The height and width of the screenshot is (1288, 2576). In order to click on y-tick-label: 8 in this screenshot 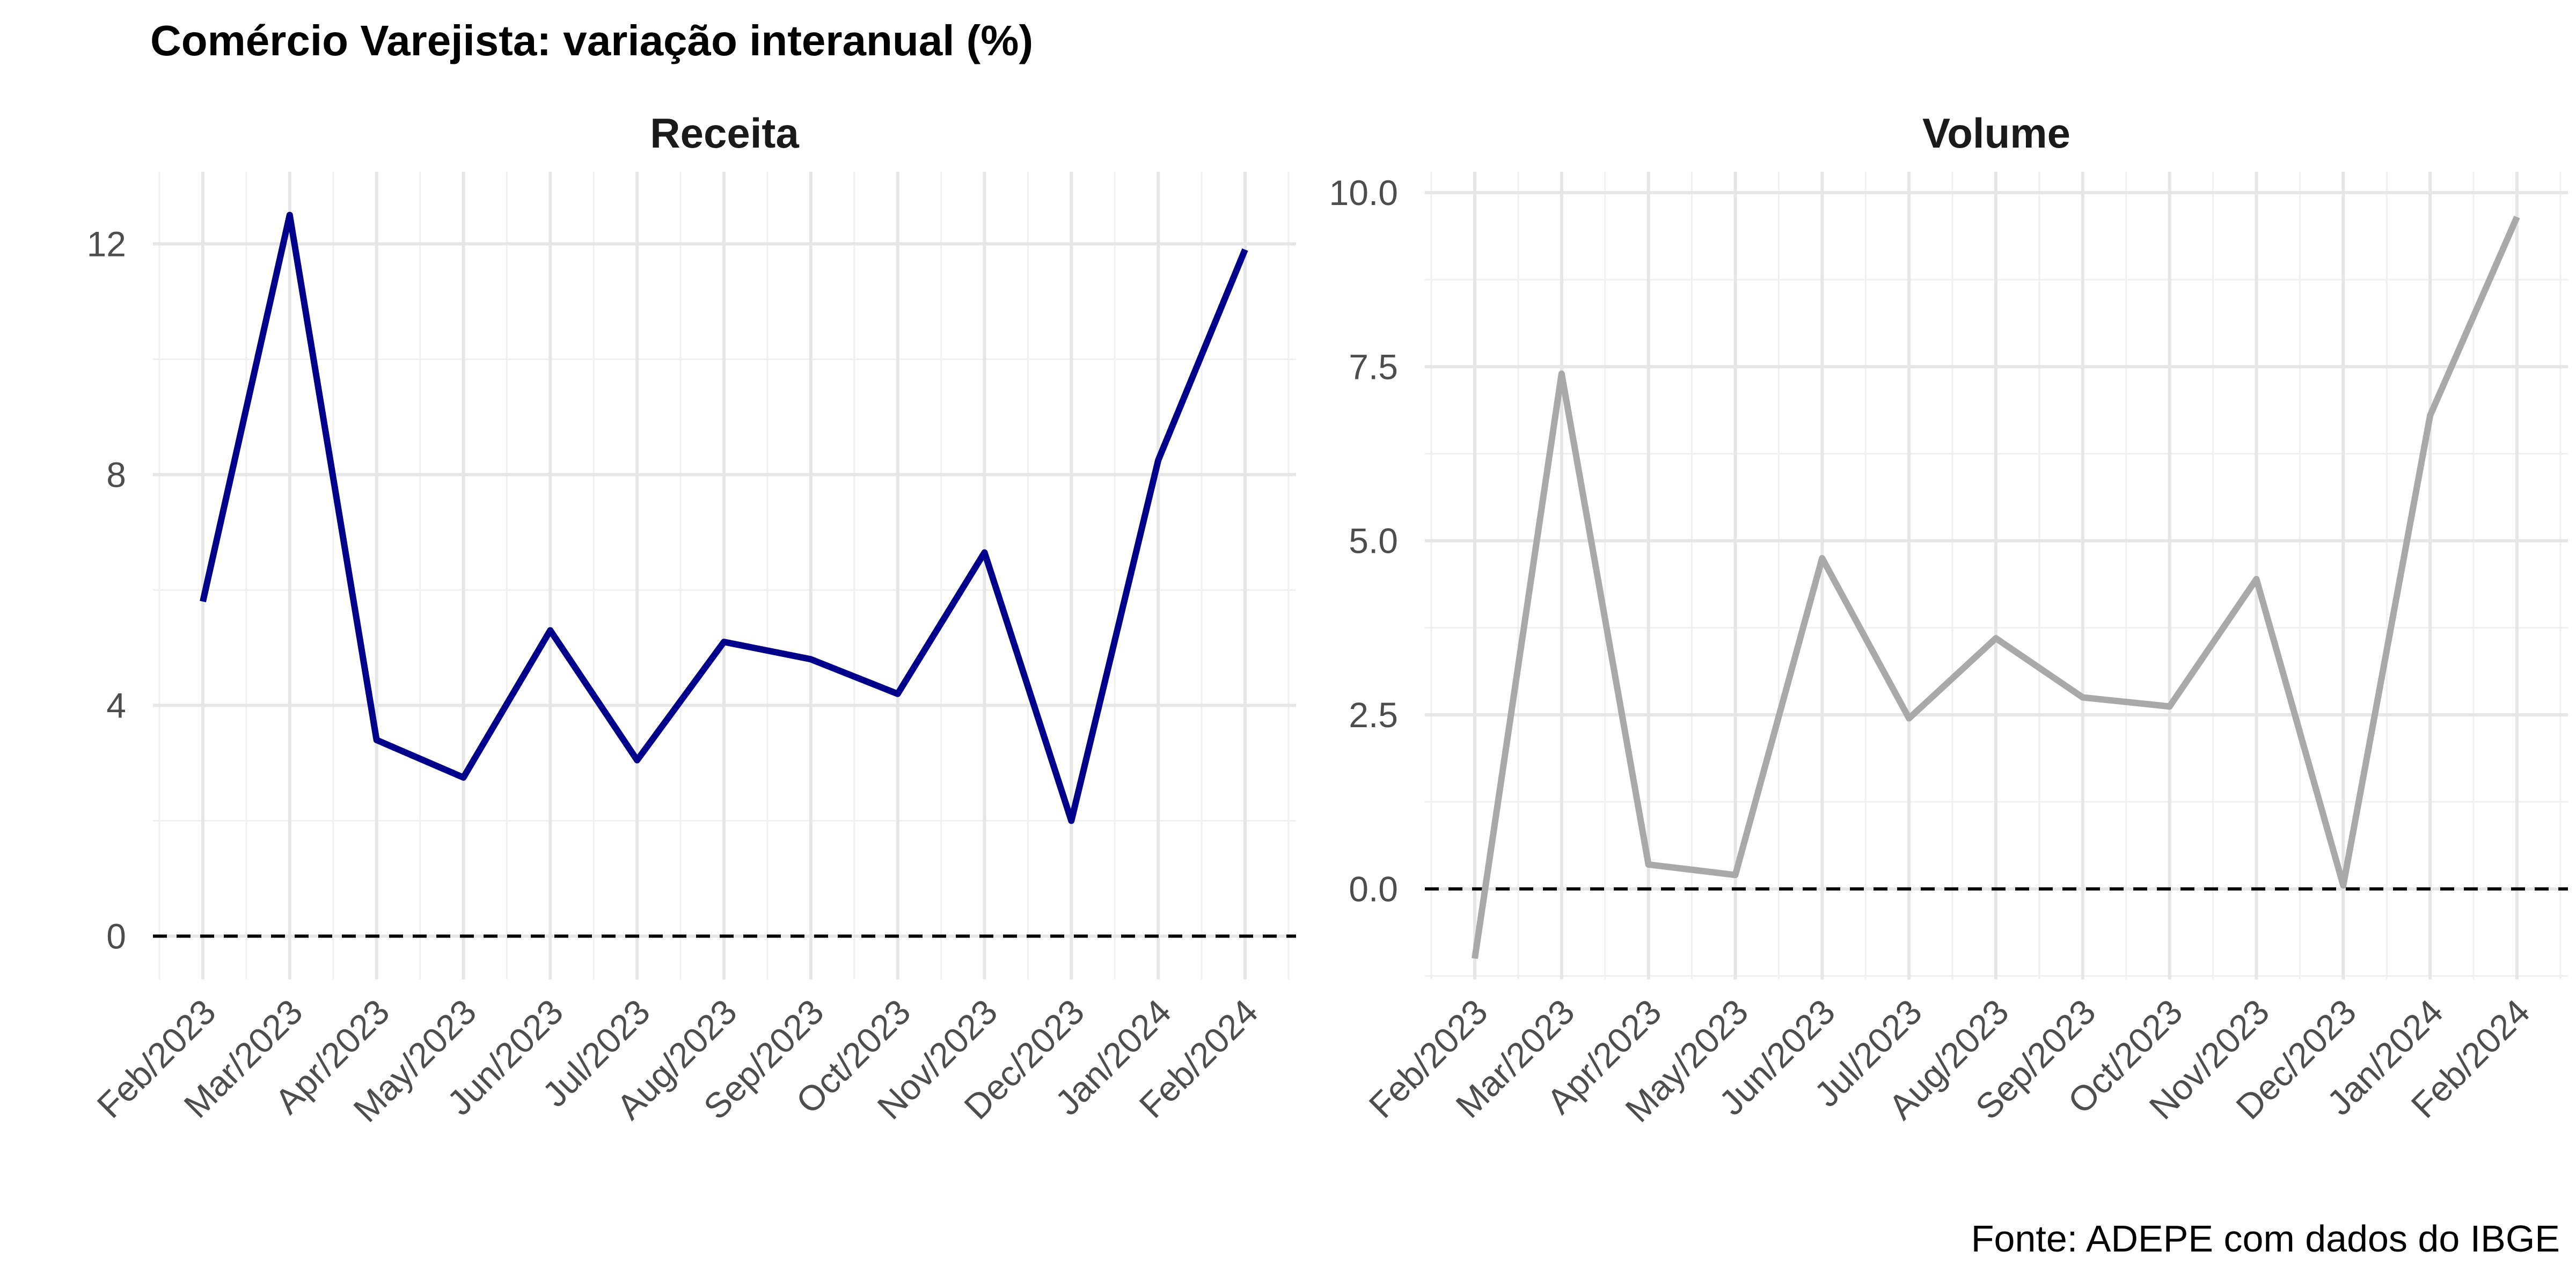, I will do `click(116, 474)`.